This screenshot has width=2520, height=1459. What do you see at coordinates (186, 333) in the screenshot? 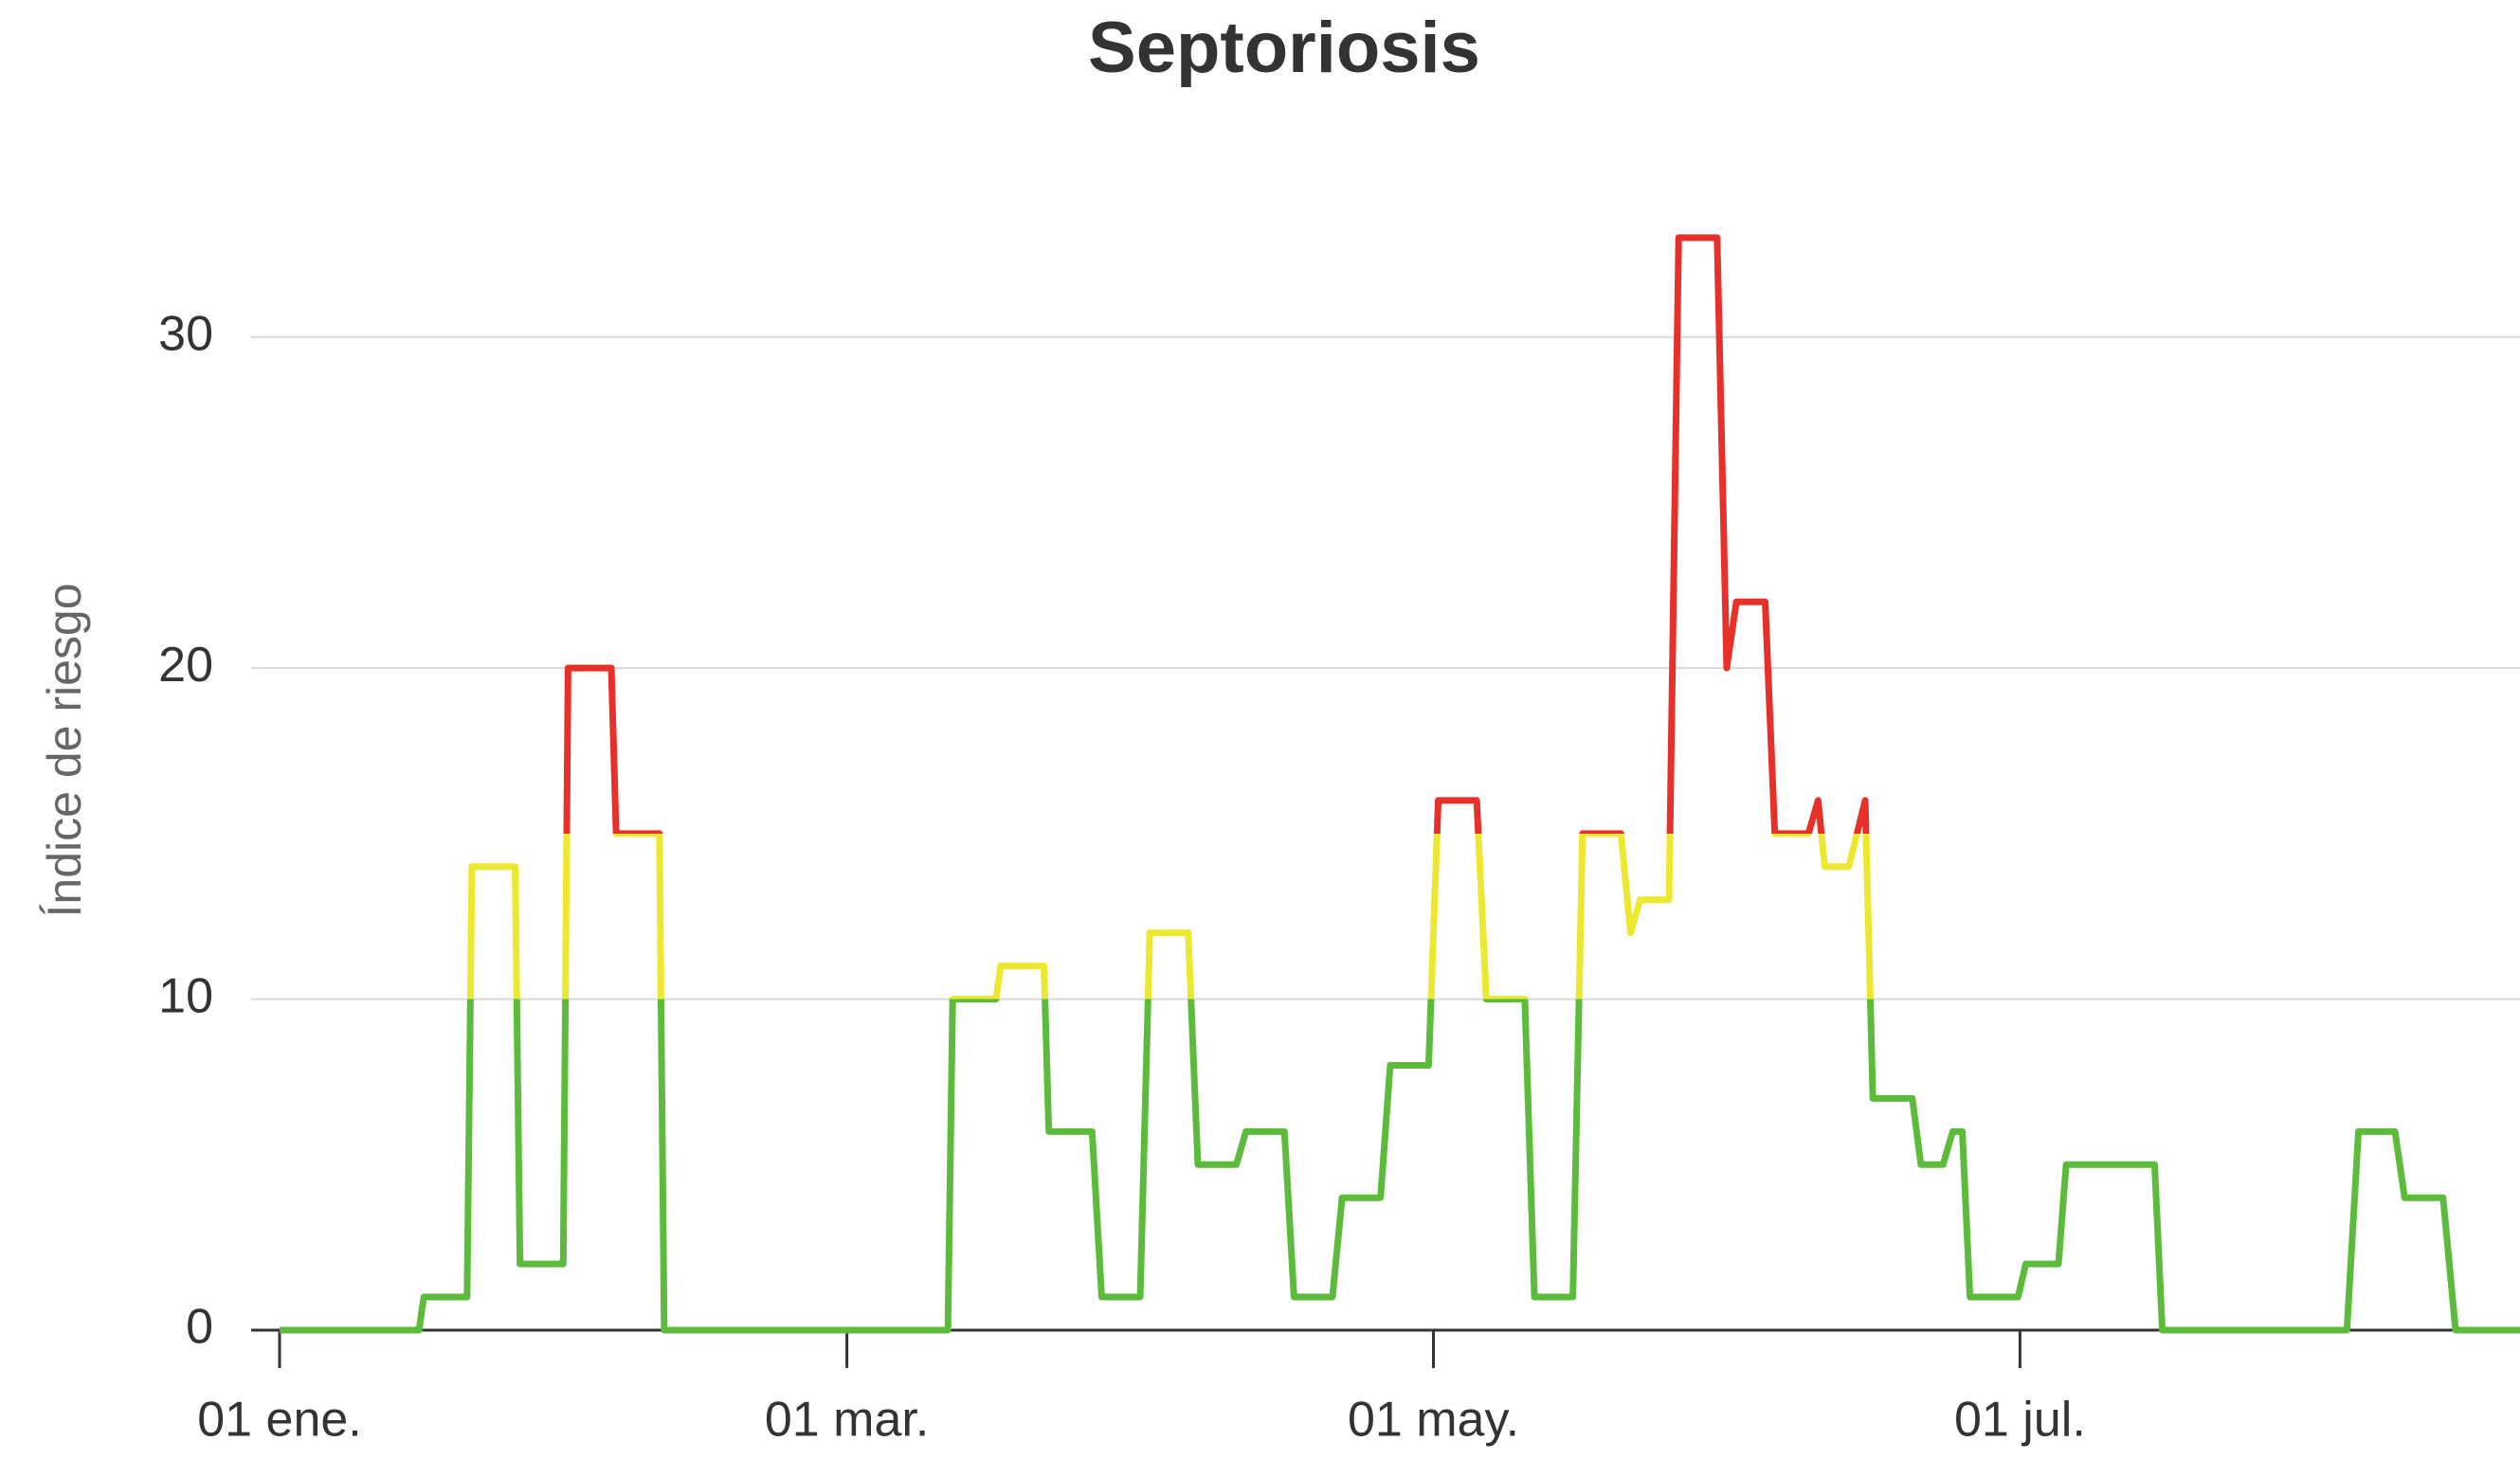
I see `y-tick-label: 30` at bounding box center [186, 333].